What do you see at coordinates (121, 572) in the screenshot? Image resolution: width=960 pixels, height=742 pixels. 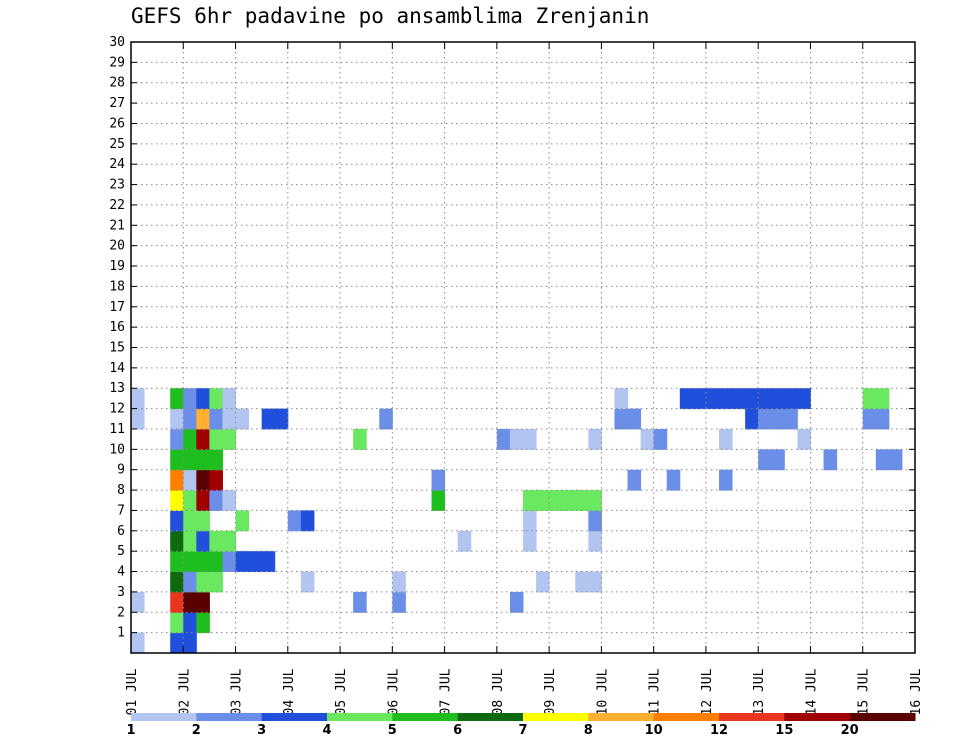 I see `y-tick-label: 4` at bounding box center [121, 572].